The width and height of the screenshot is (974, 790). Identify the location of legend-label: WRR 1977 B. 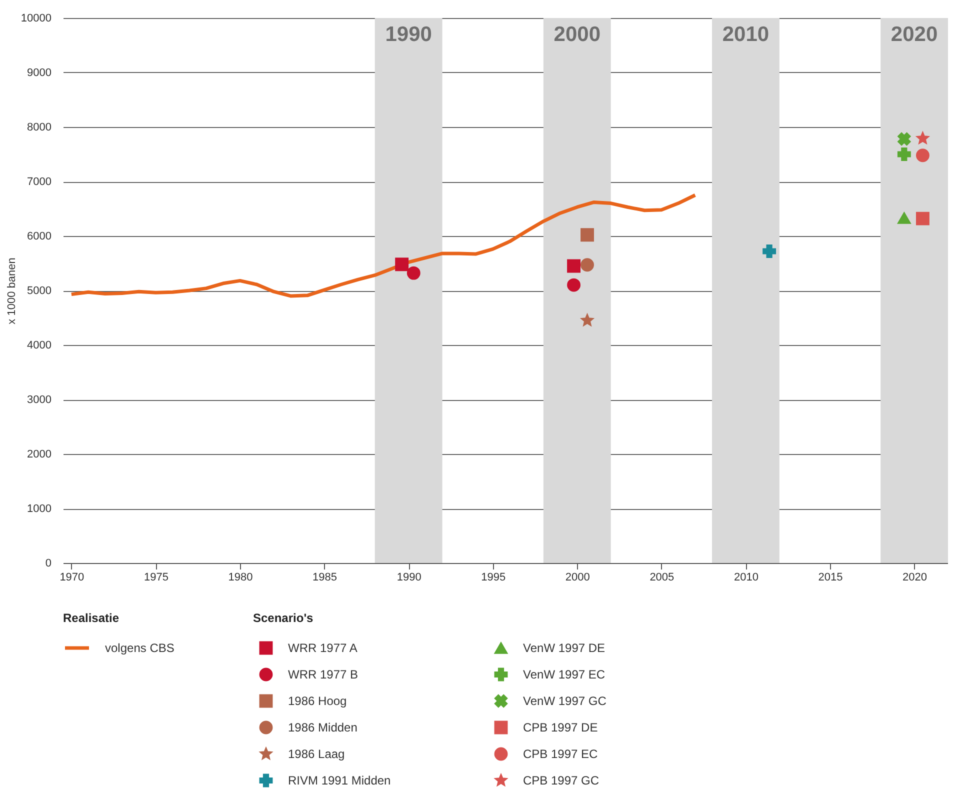
(323, 675).